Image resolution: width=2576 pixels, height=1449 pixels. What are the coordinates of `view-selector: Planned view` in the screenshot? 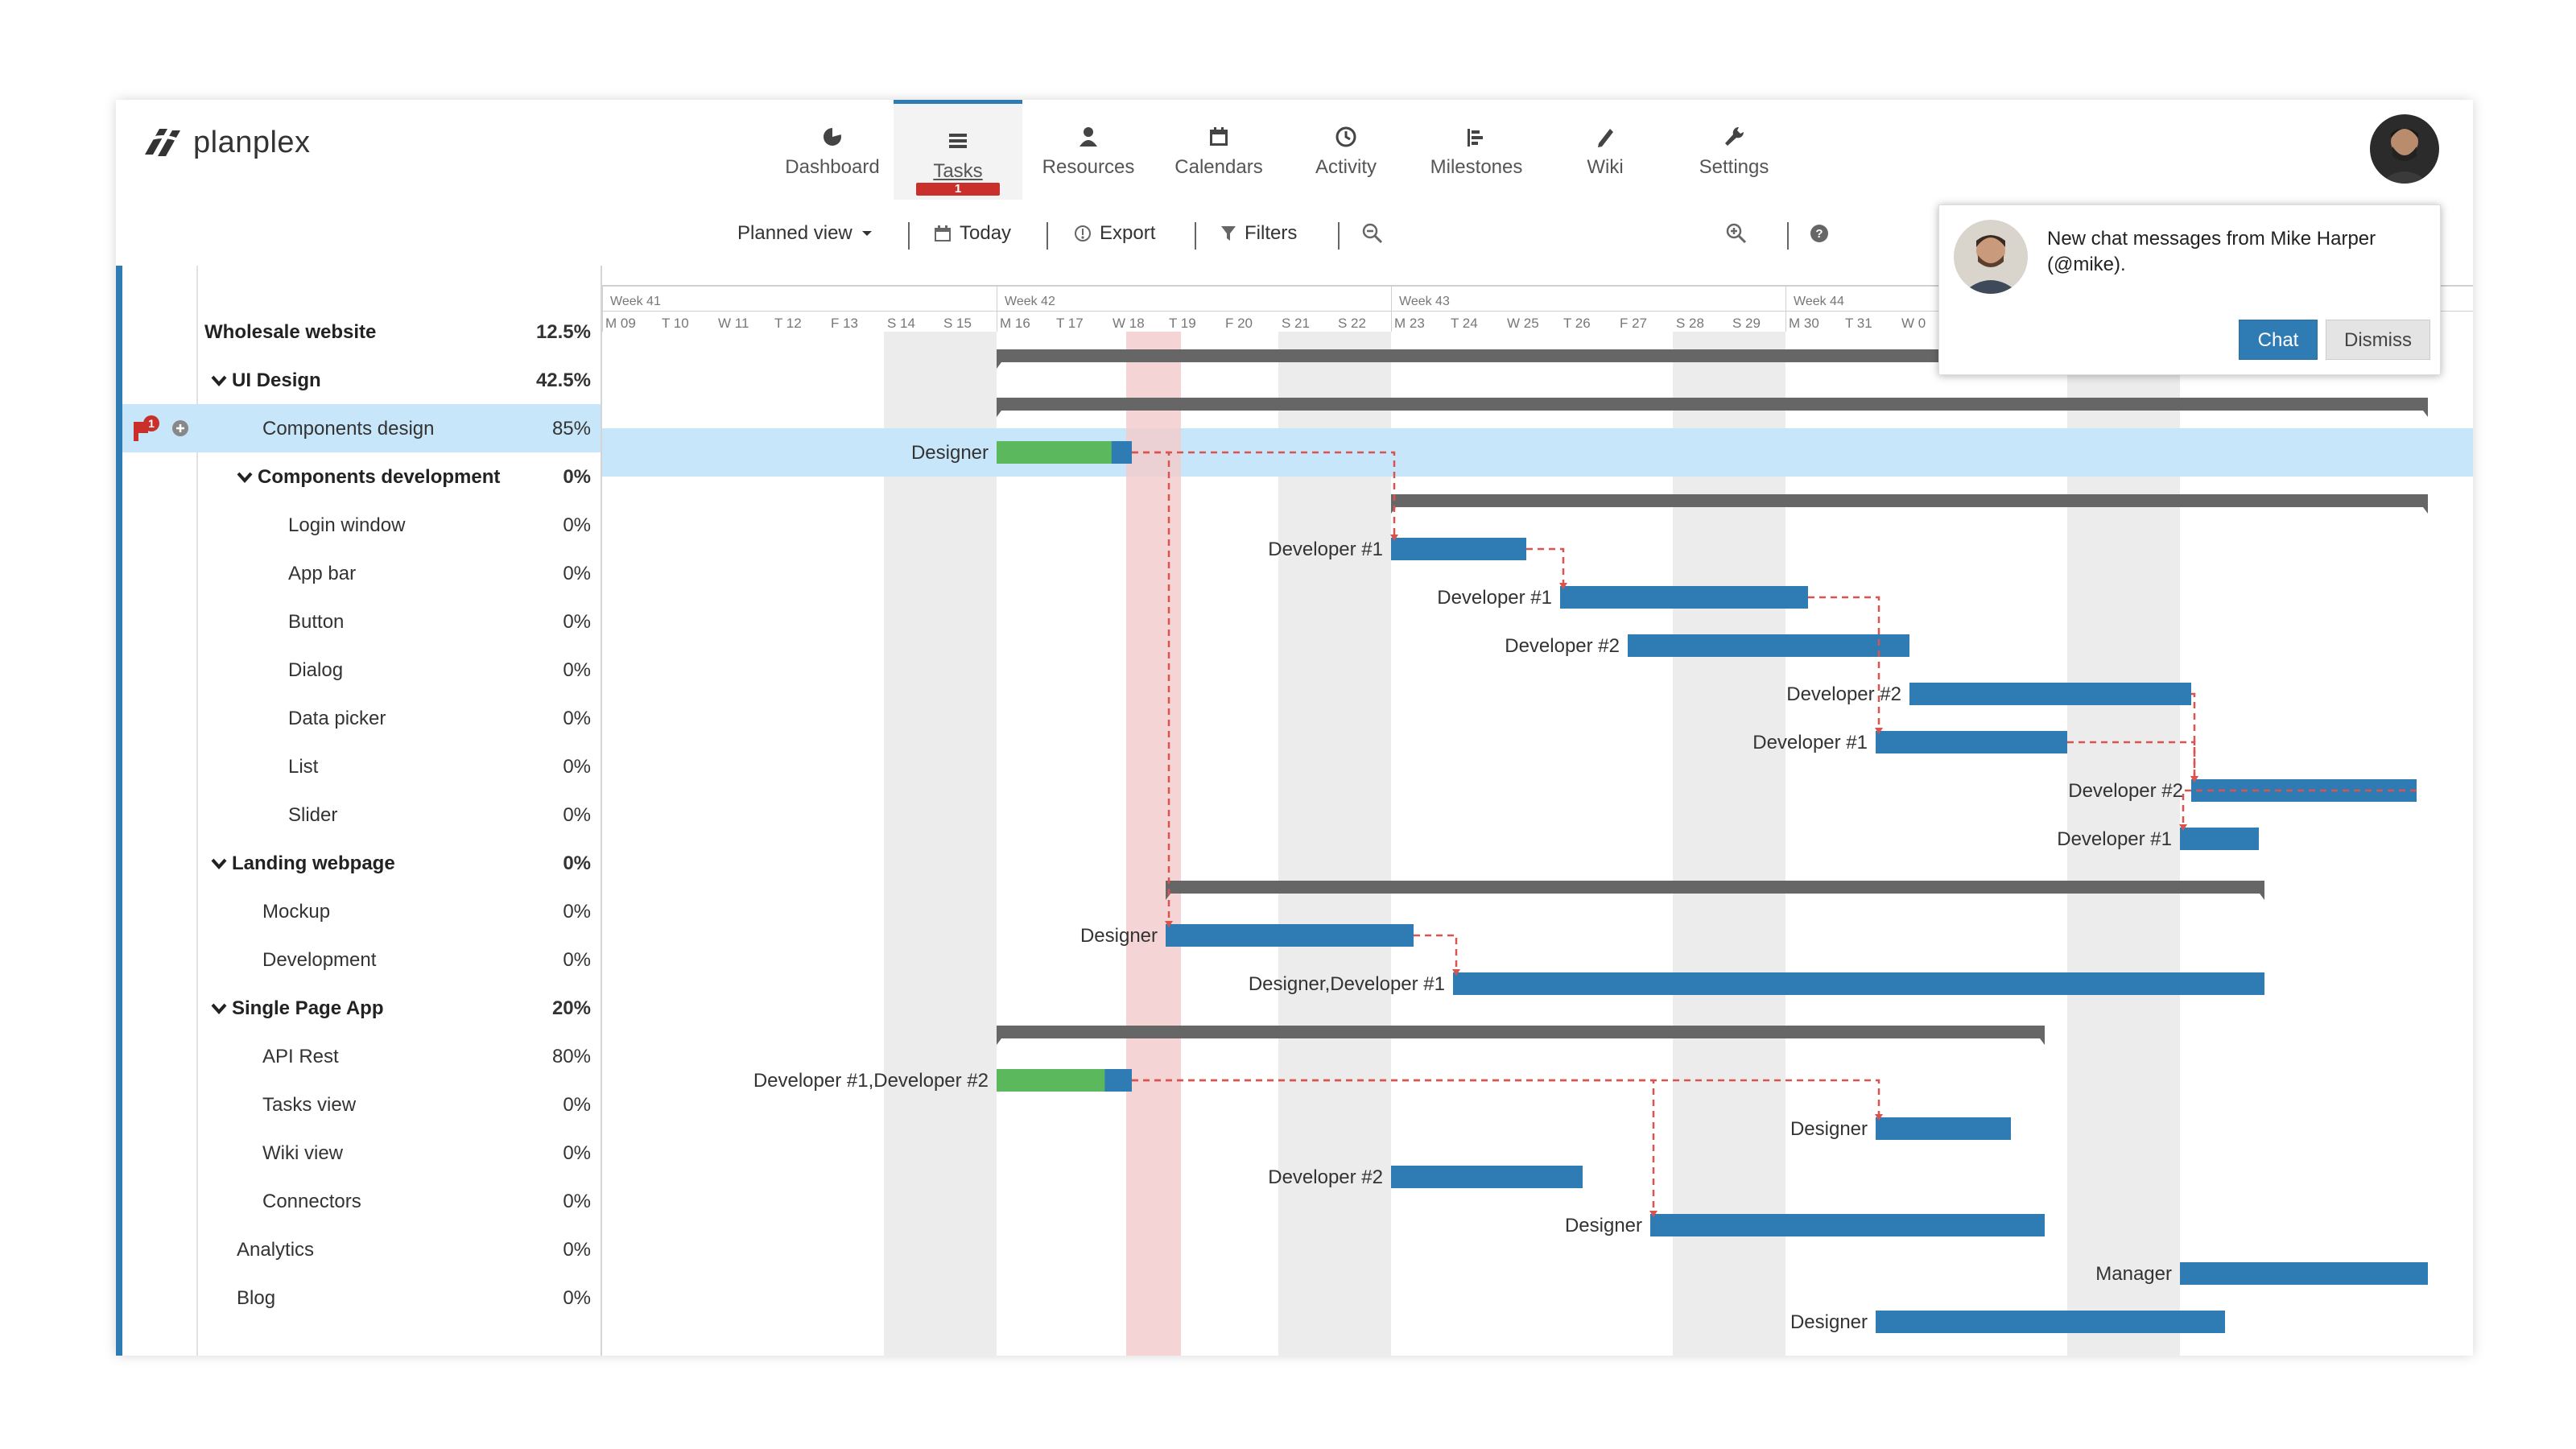 It's located at (809, 233).